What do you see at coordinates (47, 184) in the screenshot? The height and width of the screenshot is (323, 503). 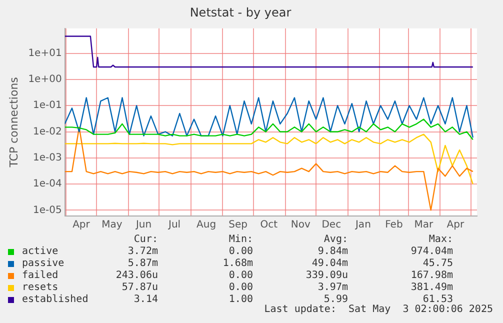 I see `y-tick-label: 1e-04` at bounding box center [47, 184].